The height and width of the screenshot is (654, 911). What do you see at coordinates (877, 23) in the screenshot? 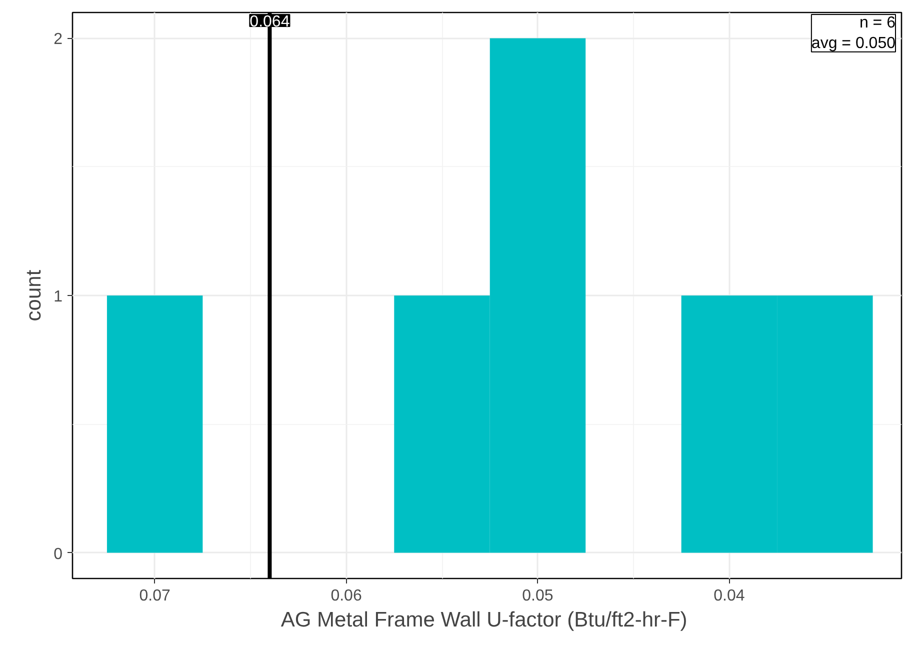
I see `annotation: n = 6` at bounding box center [877, 23].